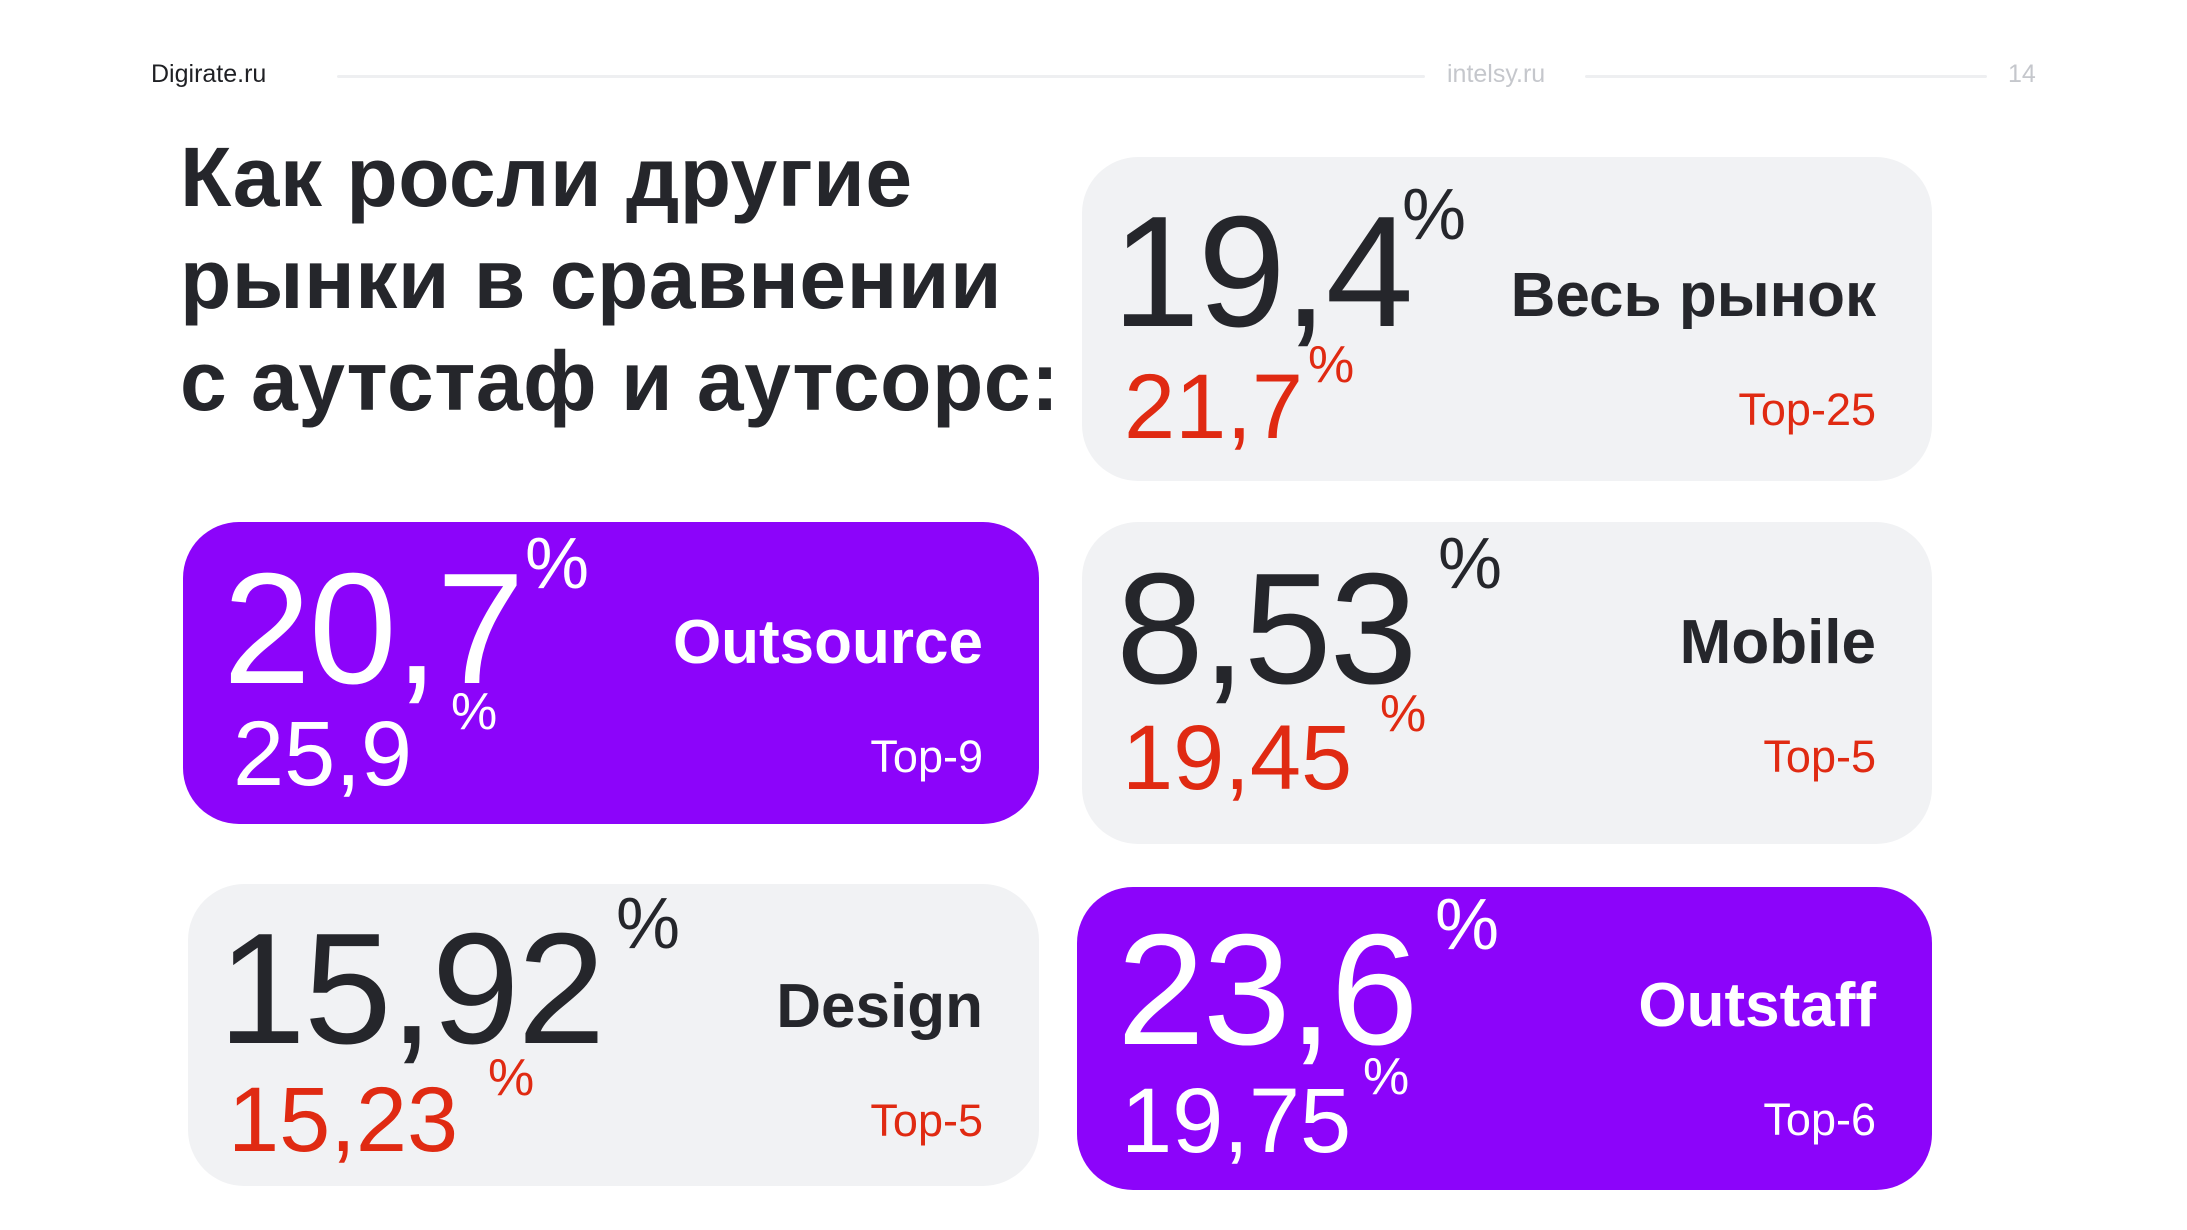 The height and width of the screenshot is (1230, 2187). Describe the element at coordinates (1507, 319) in the screenshot. I see `card-market: 19,4 % 21,7 % Весь рынок Top-25` at that location.